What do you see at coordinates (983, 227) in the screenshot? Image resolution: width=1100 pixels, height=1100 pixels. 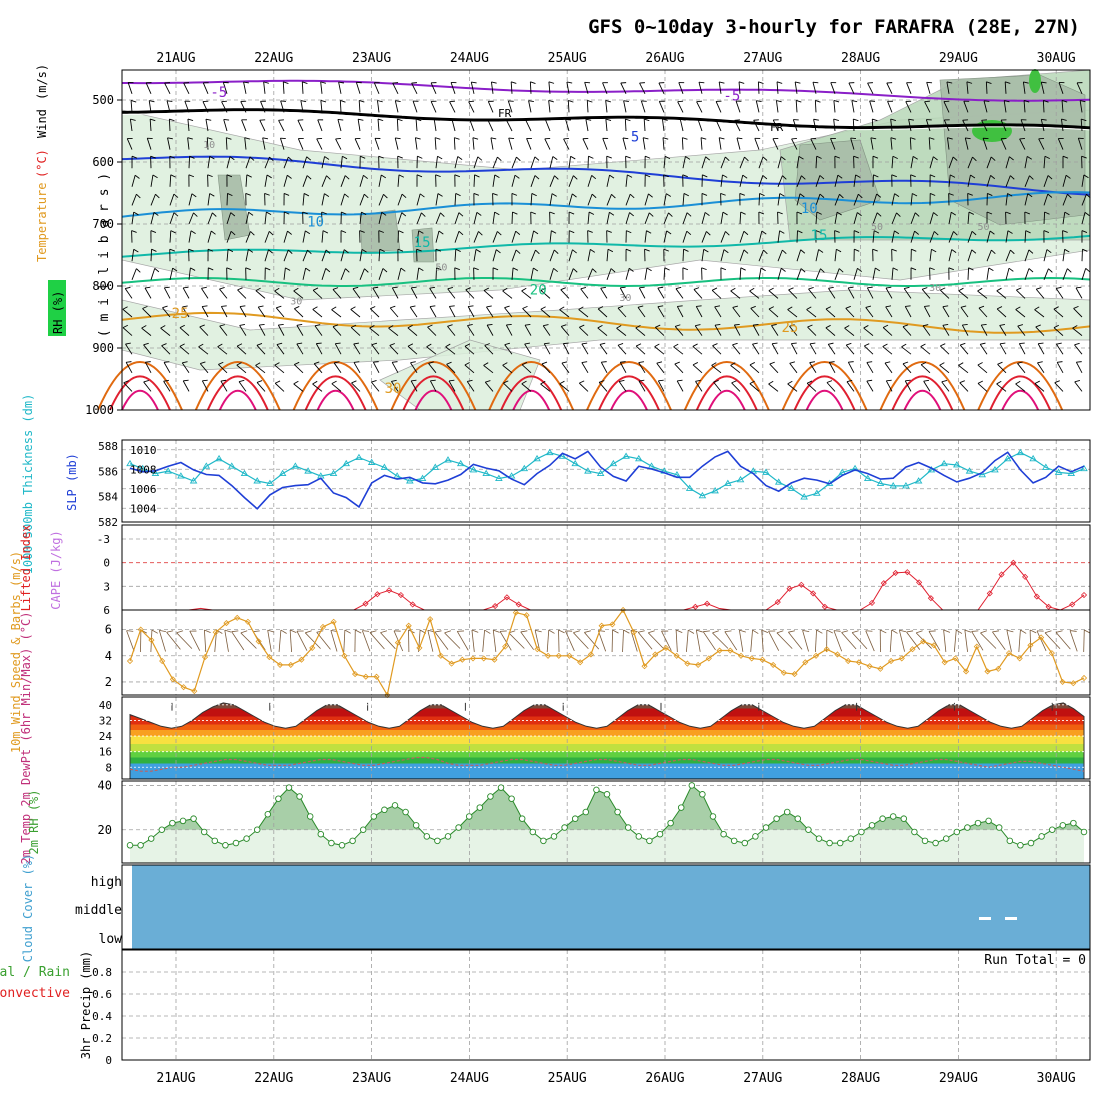 I see `rh-contour-label: 50` at bounding box center [983, 227].